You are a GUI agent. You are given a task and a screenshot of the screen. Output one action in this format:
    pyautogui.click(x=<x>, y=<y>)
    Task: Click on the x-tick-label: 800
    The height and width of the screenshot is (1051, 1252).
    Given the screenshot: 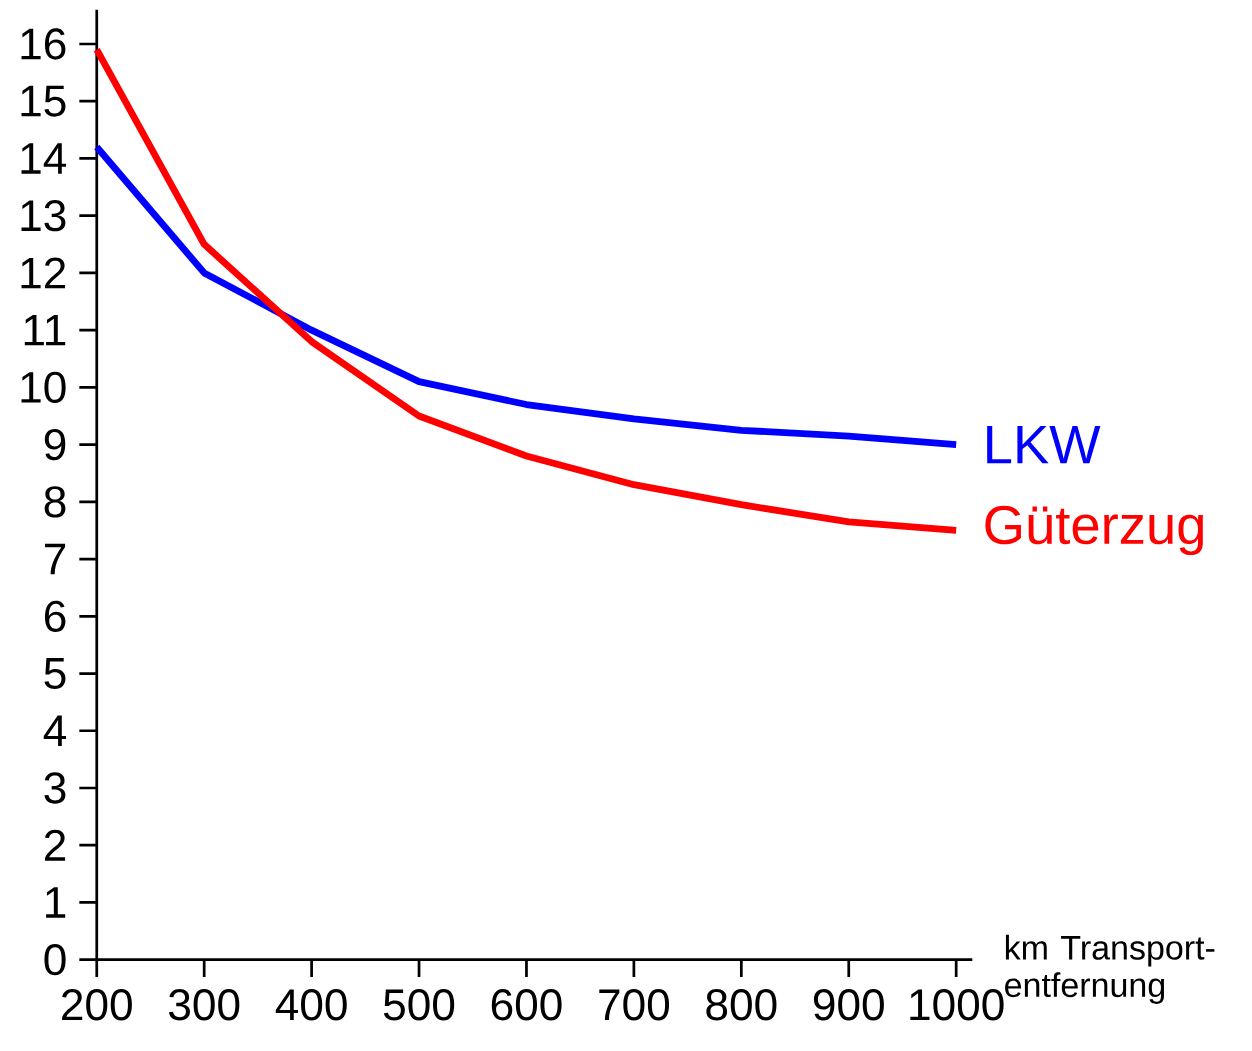 What is the action you would take?
    pyautogui.click(x=741, y=1005)
    